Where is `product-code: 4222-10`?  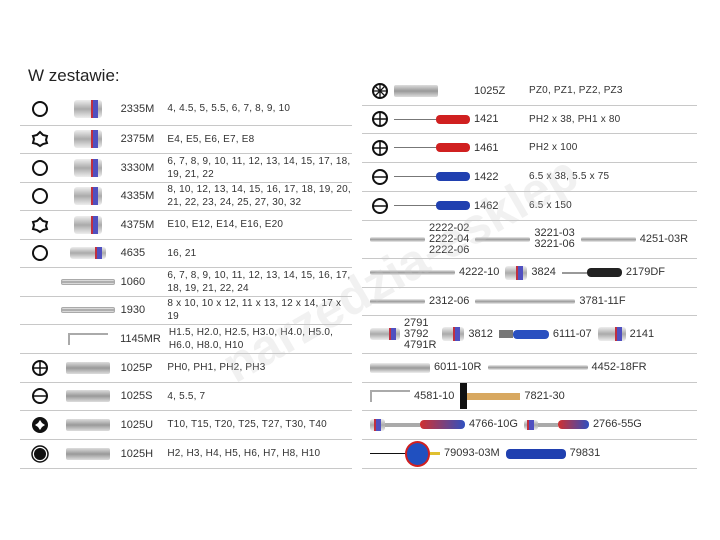 product-code: 4222-10 is located at coordinates (479, 272).